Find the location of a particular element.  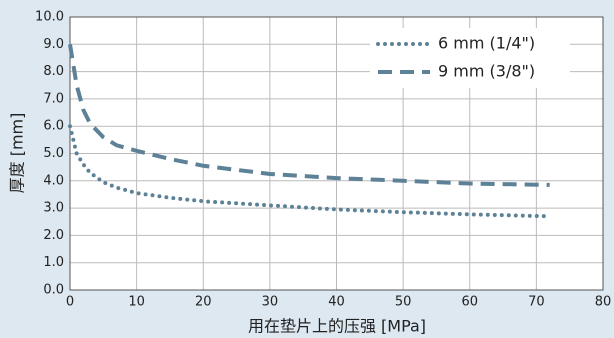

y-tick-label: 1.0 is located at coordinates (53, 262).